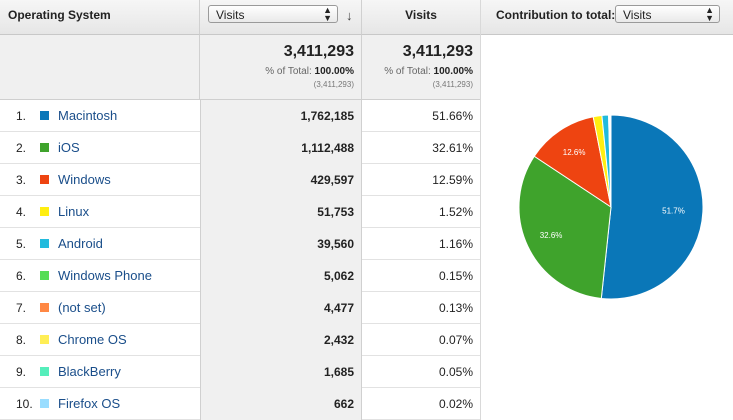 This screenshot has width=733, height=420. What do you see at coordinates (281, 276) in the screenshot?
I see `visits-value: 5,062` at bounding box center [281, 276].